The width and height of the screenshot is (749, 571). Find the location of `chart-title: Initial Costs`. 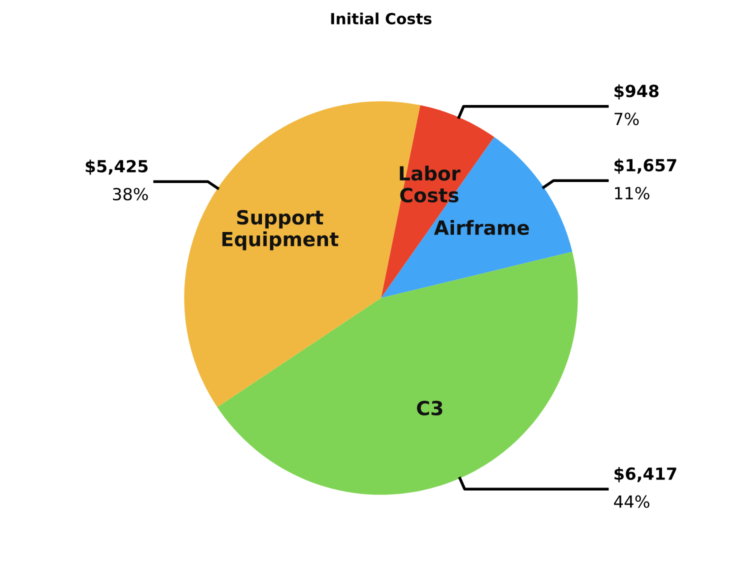

chart-title: Initial Costs is located at coordinates (381, 18).